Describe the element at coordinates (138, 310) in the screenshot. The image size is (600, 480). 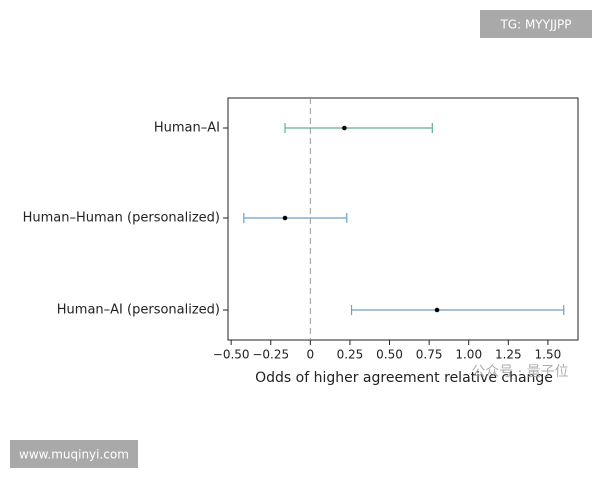
I see `category-label: Human–AI (personalized)` at that location.